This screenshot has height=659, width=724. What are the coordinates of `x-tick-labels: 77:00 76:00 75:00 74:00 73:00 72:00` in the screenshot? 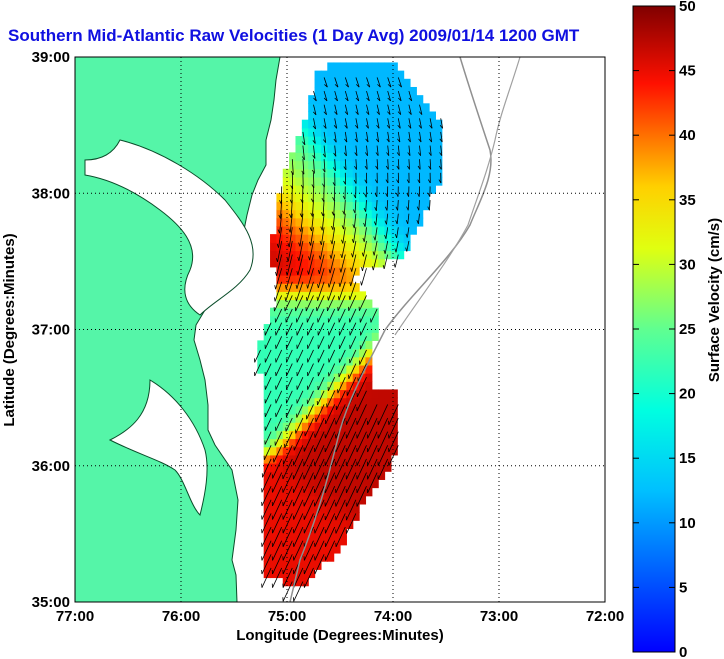 It's located at (340, 616).